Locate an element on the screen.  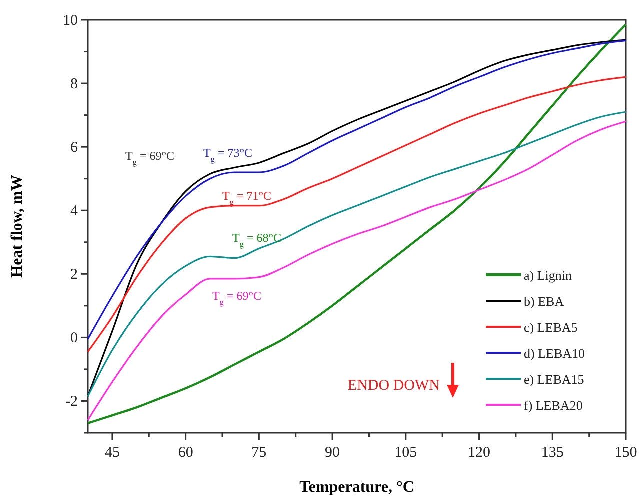
x-tick-label: 90 is located at coordinates (332, 453).